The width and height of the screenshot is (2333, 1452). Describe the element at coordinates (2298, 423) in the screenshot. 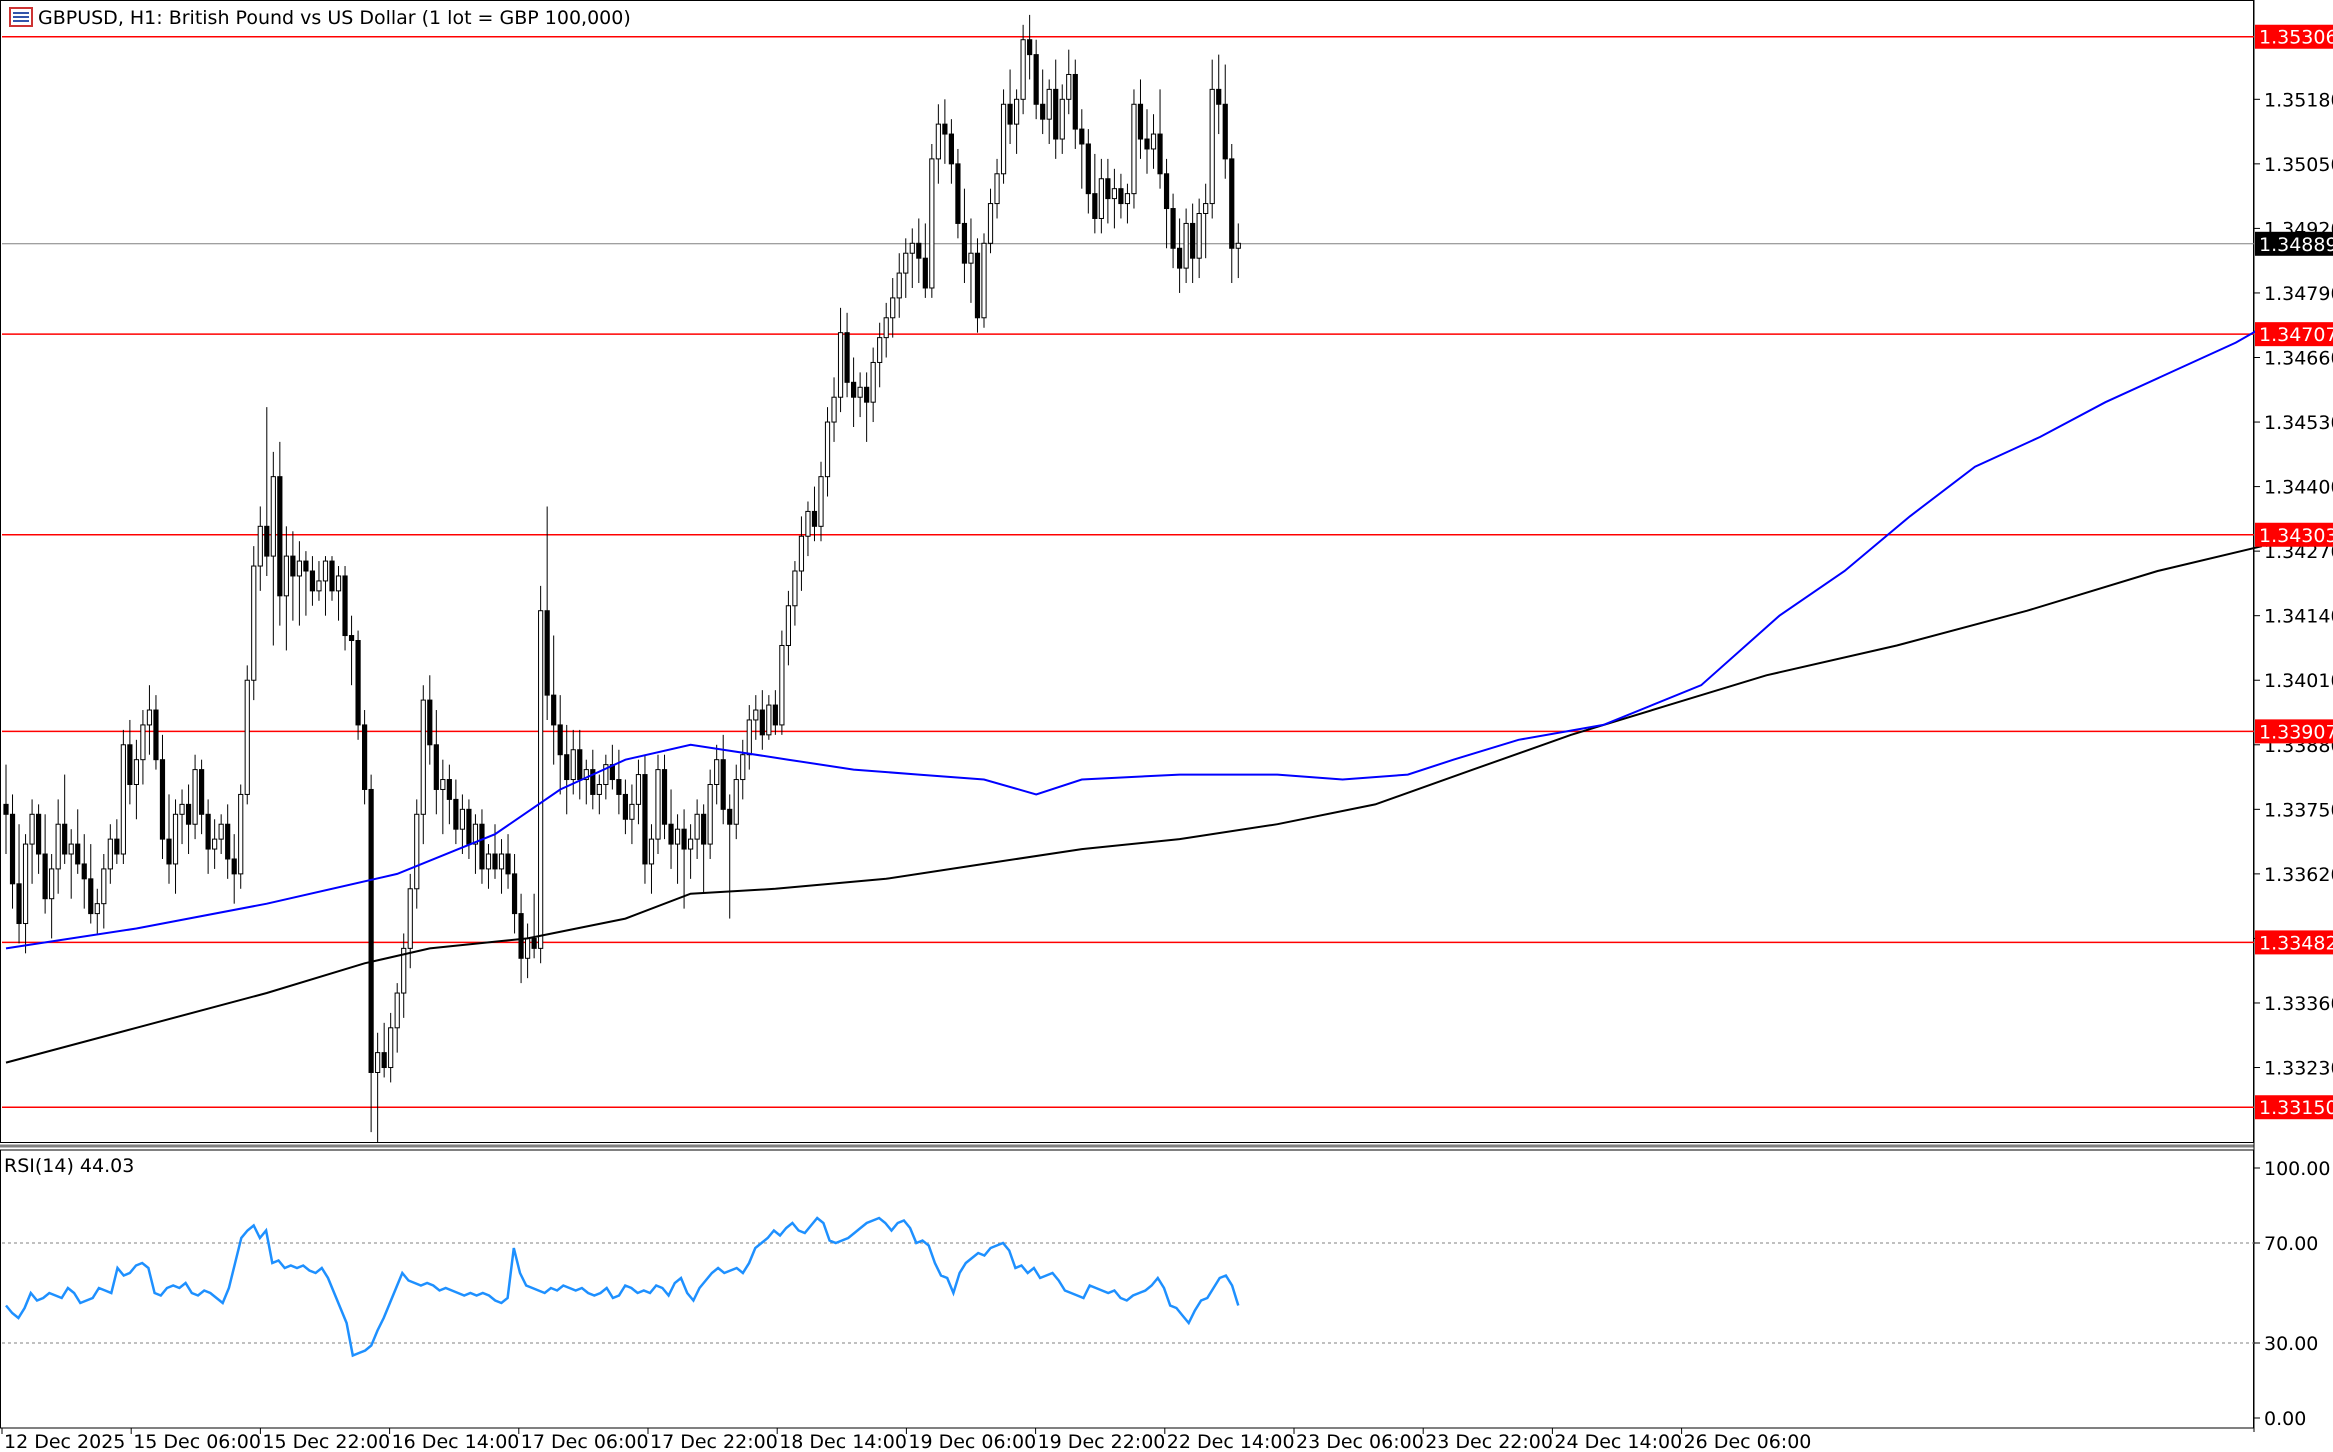

I see `price-tick-label-5: 1.34530` at that location.